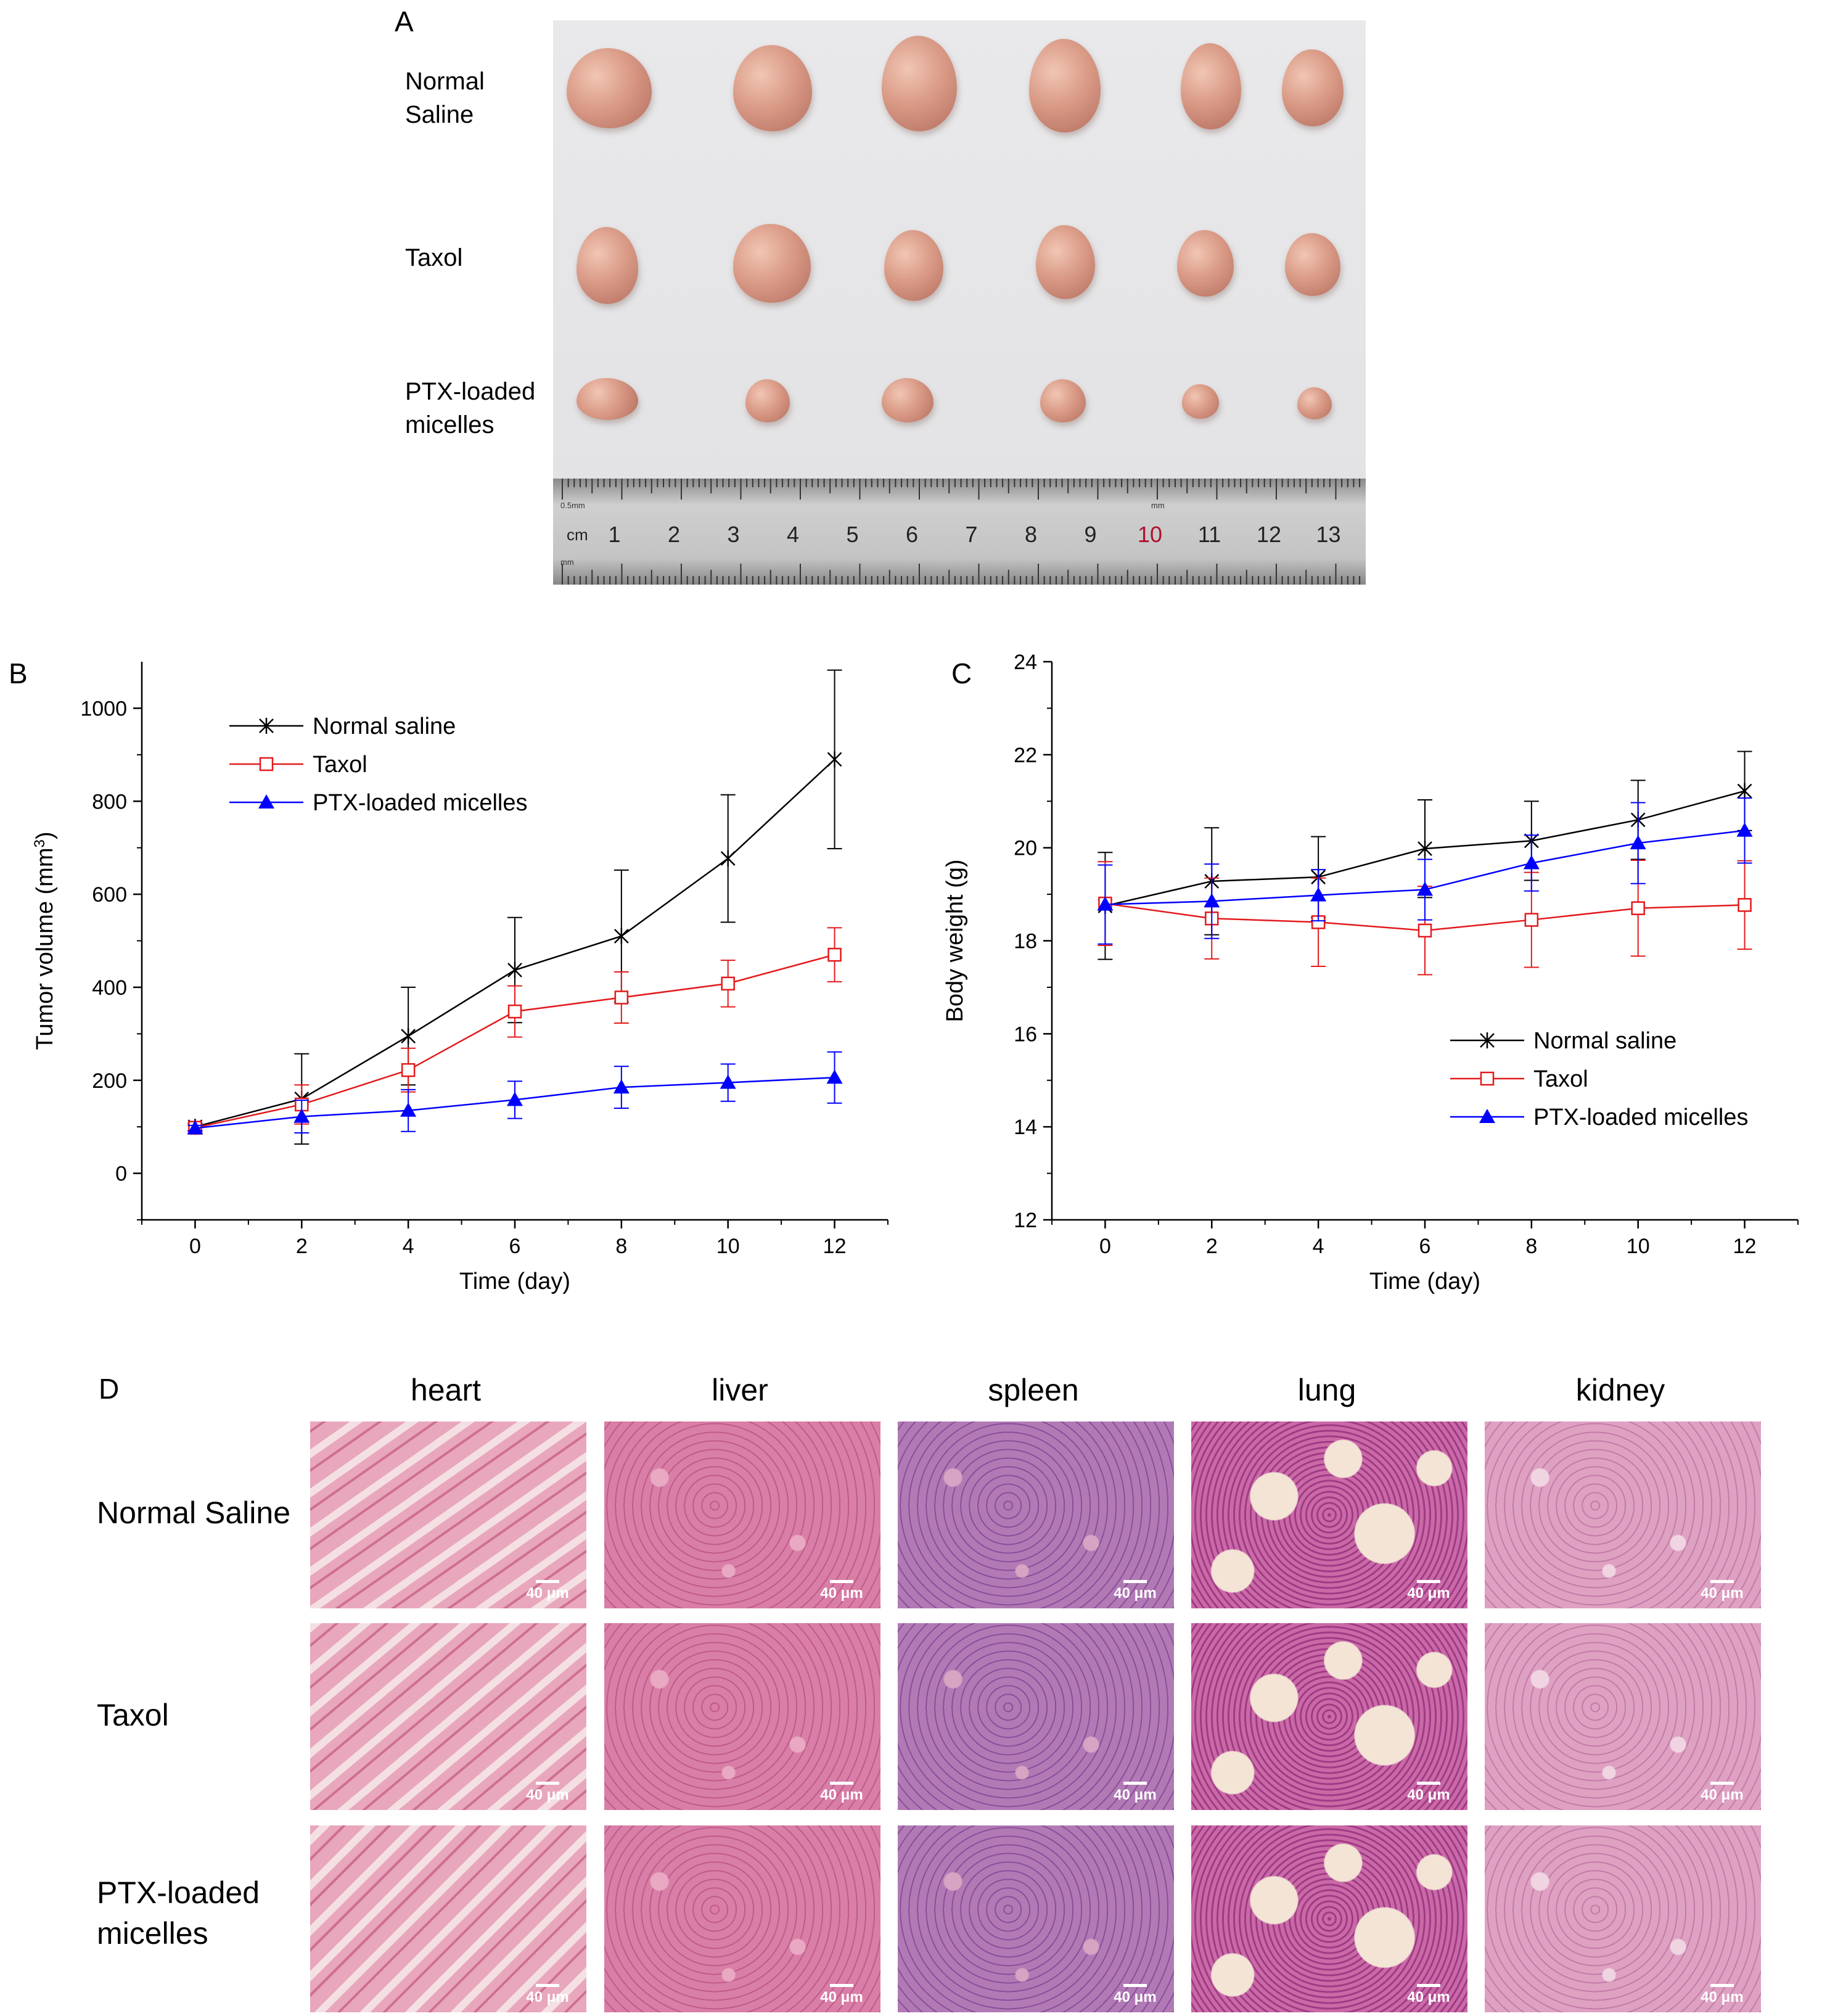 Image resolution: width=1830 pixels, height=2016 pixels. I want to click on y-tick-label: 1000, so click(103, 708).